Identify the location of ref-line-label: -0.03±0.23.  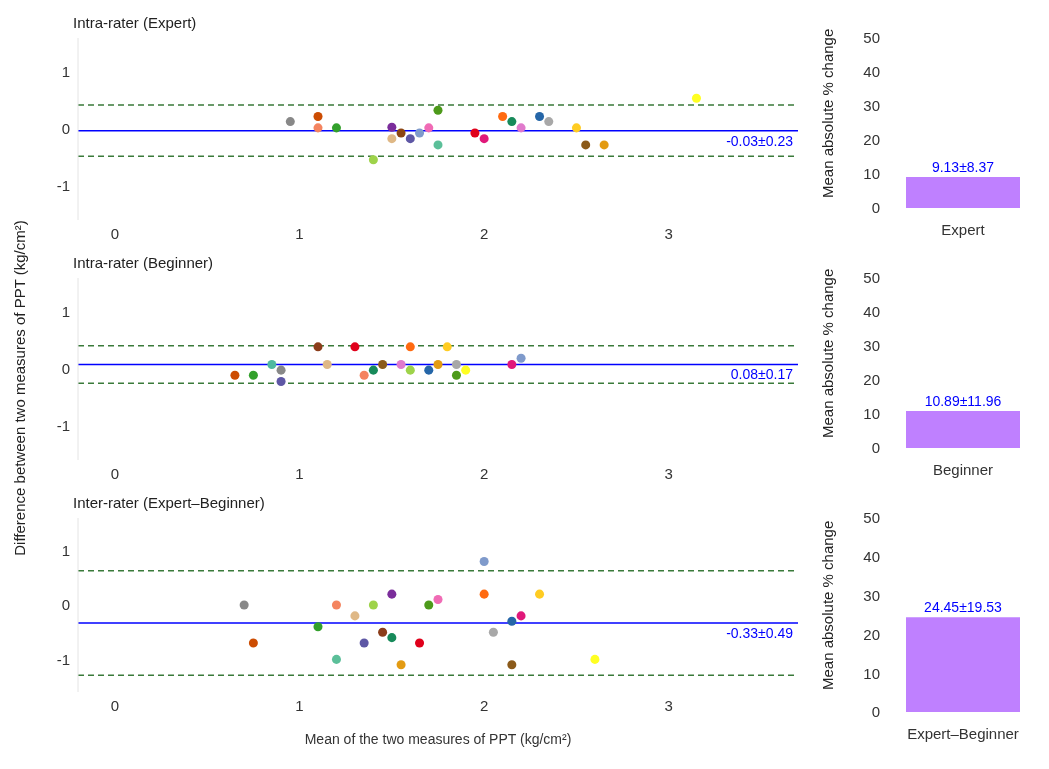
(760, 140).